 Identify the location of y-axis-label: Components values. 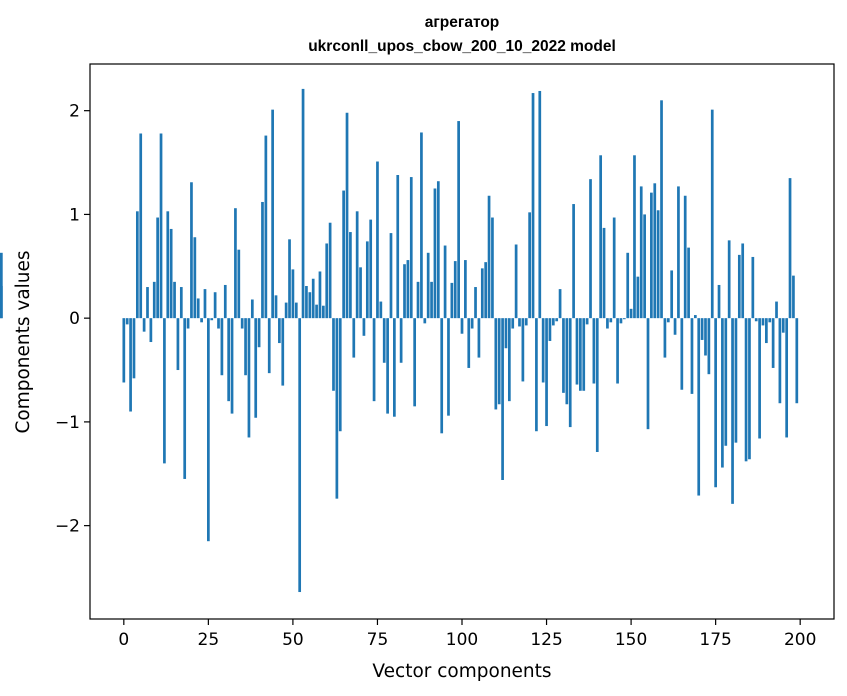
(23, 341).